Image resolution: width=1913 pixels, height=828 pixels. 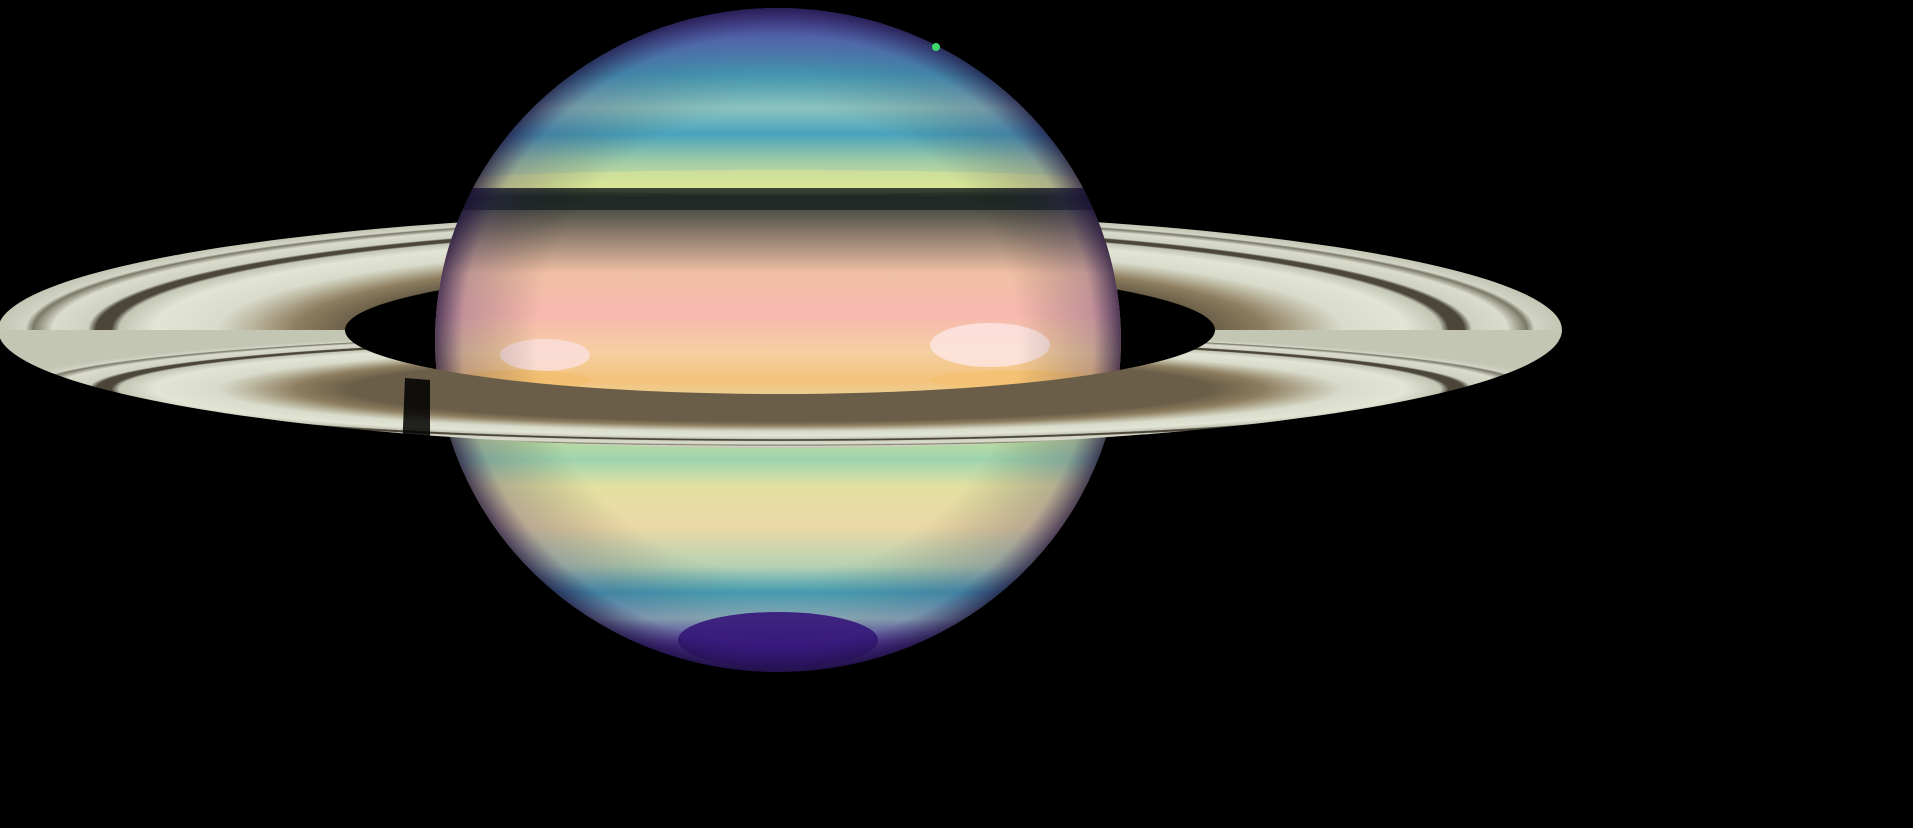 I want to click on globe-shadow-on-ring, so click(x=416, y=416).